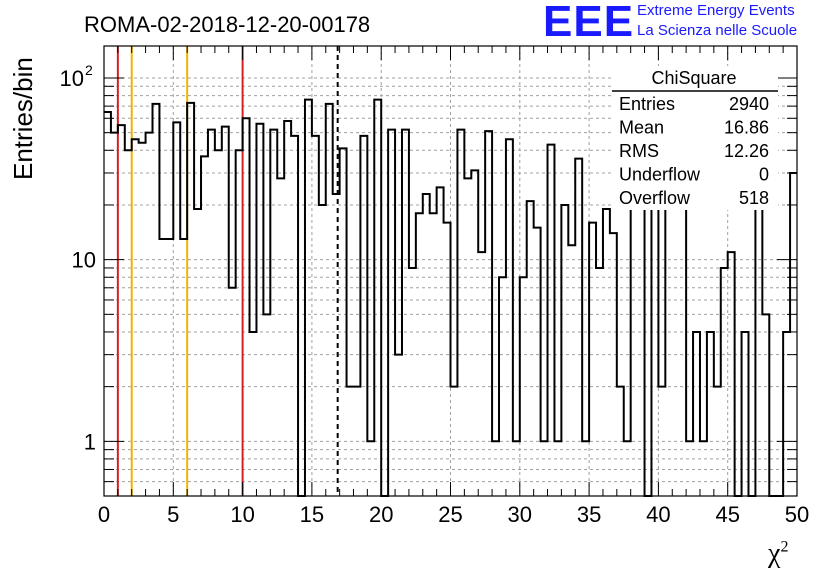 The image size is (836, 572). I want to click on y-tick-label: 1, so click(90, 441).